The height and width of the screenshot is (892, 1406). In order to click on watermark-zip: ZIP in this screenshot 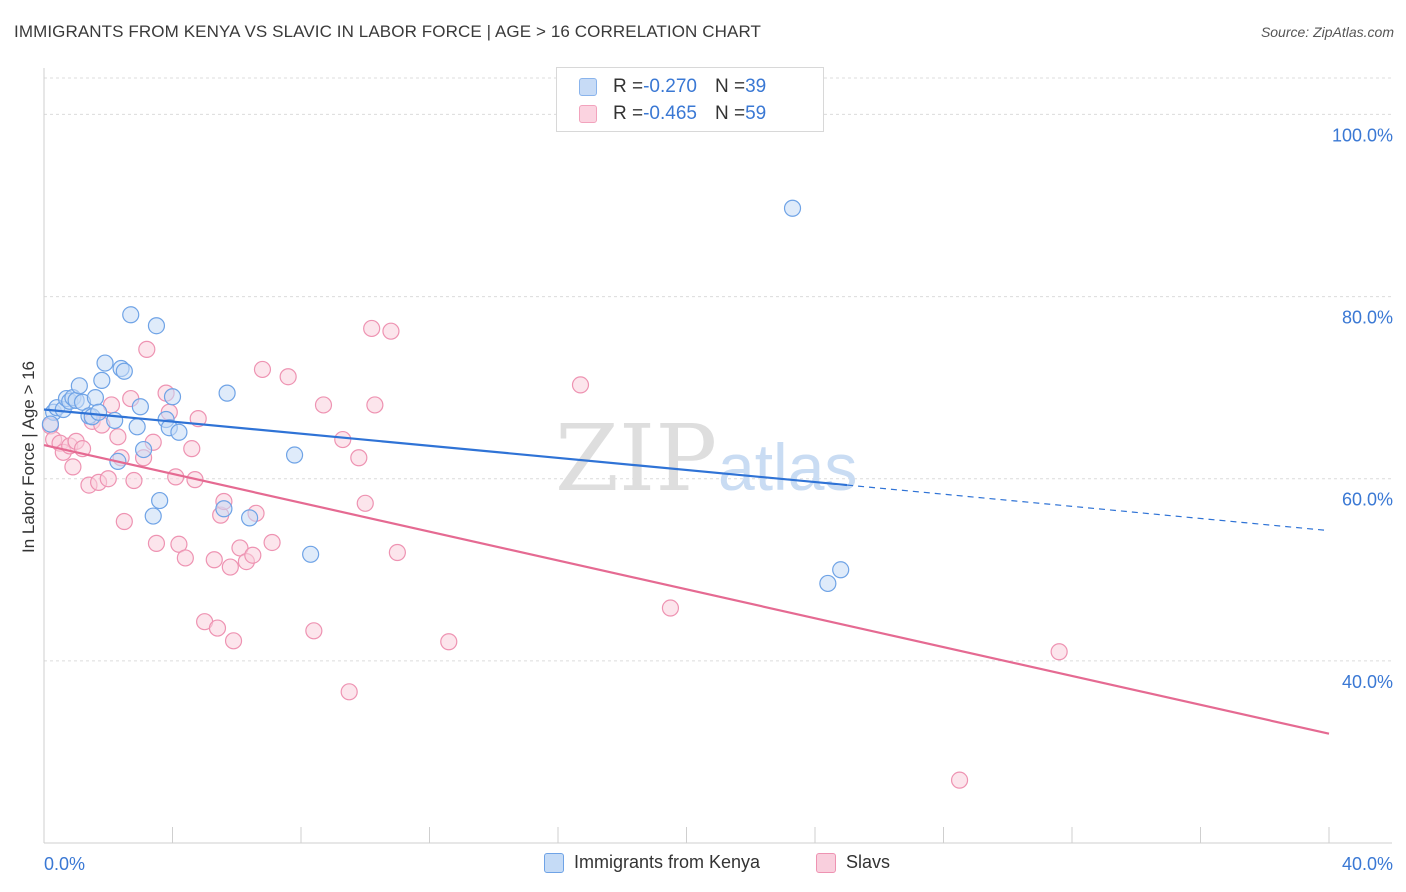, I will do `click(636, 458)`.